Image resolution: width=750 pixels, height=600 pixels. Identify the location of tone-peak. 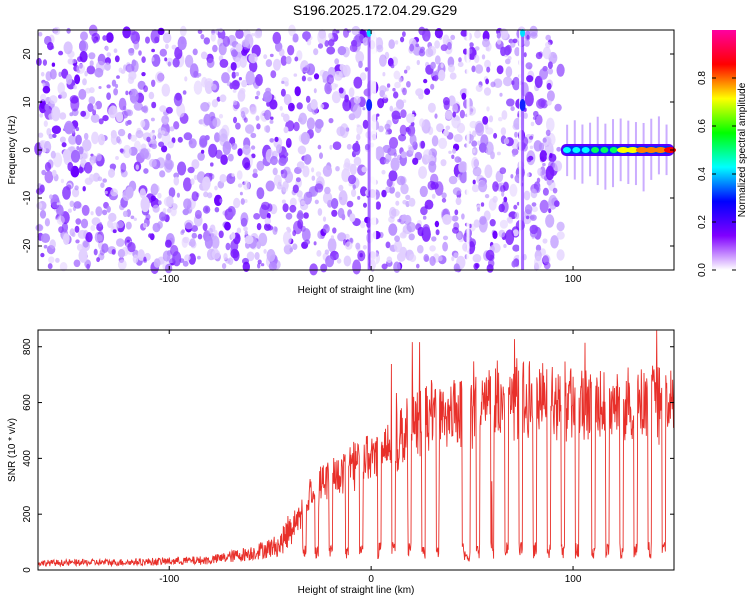
(660, 150).